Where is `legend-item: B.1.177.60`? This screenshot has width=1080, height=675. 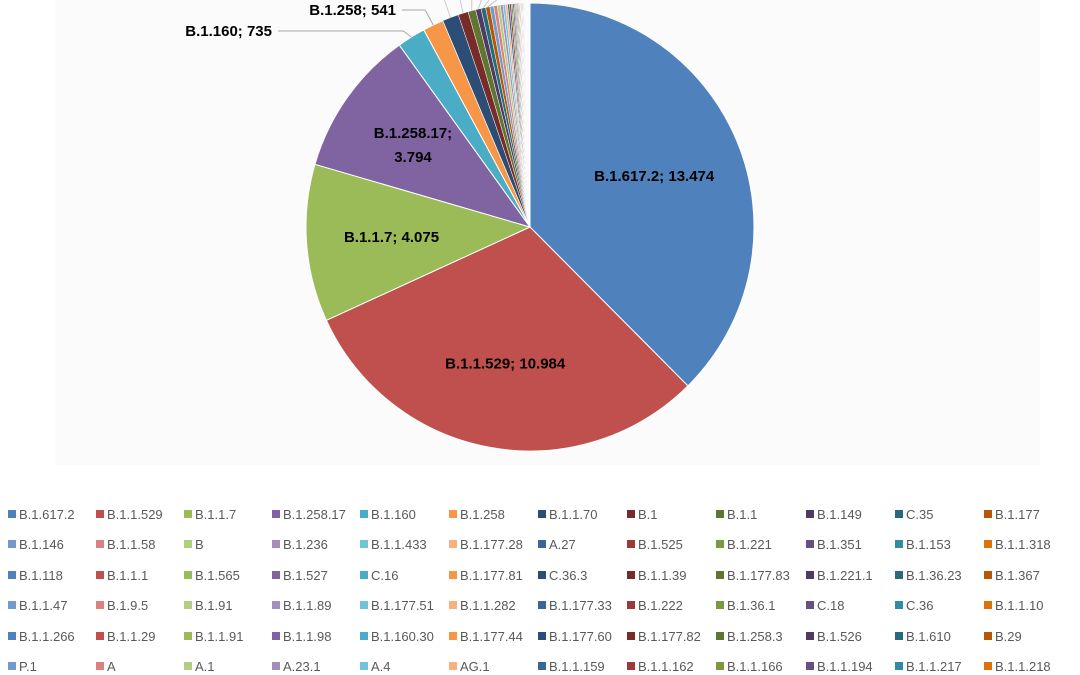 legend-item: B.1.177.60 is located at coordinates (575, 637).